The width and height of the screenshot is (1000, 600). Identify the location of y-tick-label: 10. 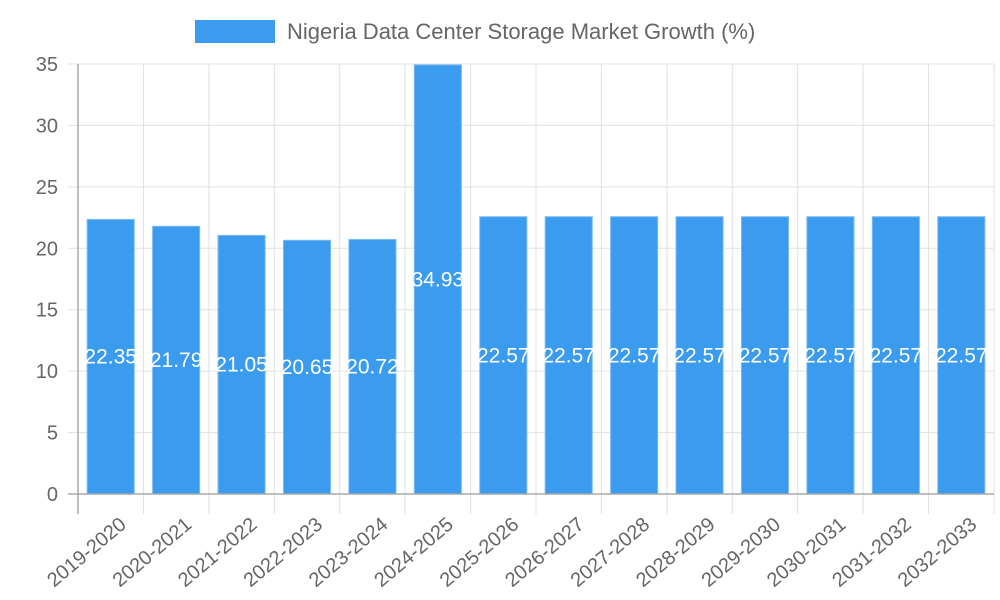
(47, 372).